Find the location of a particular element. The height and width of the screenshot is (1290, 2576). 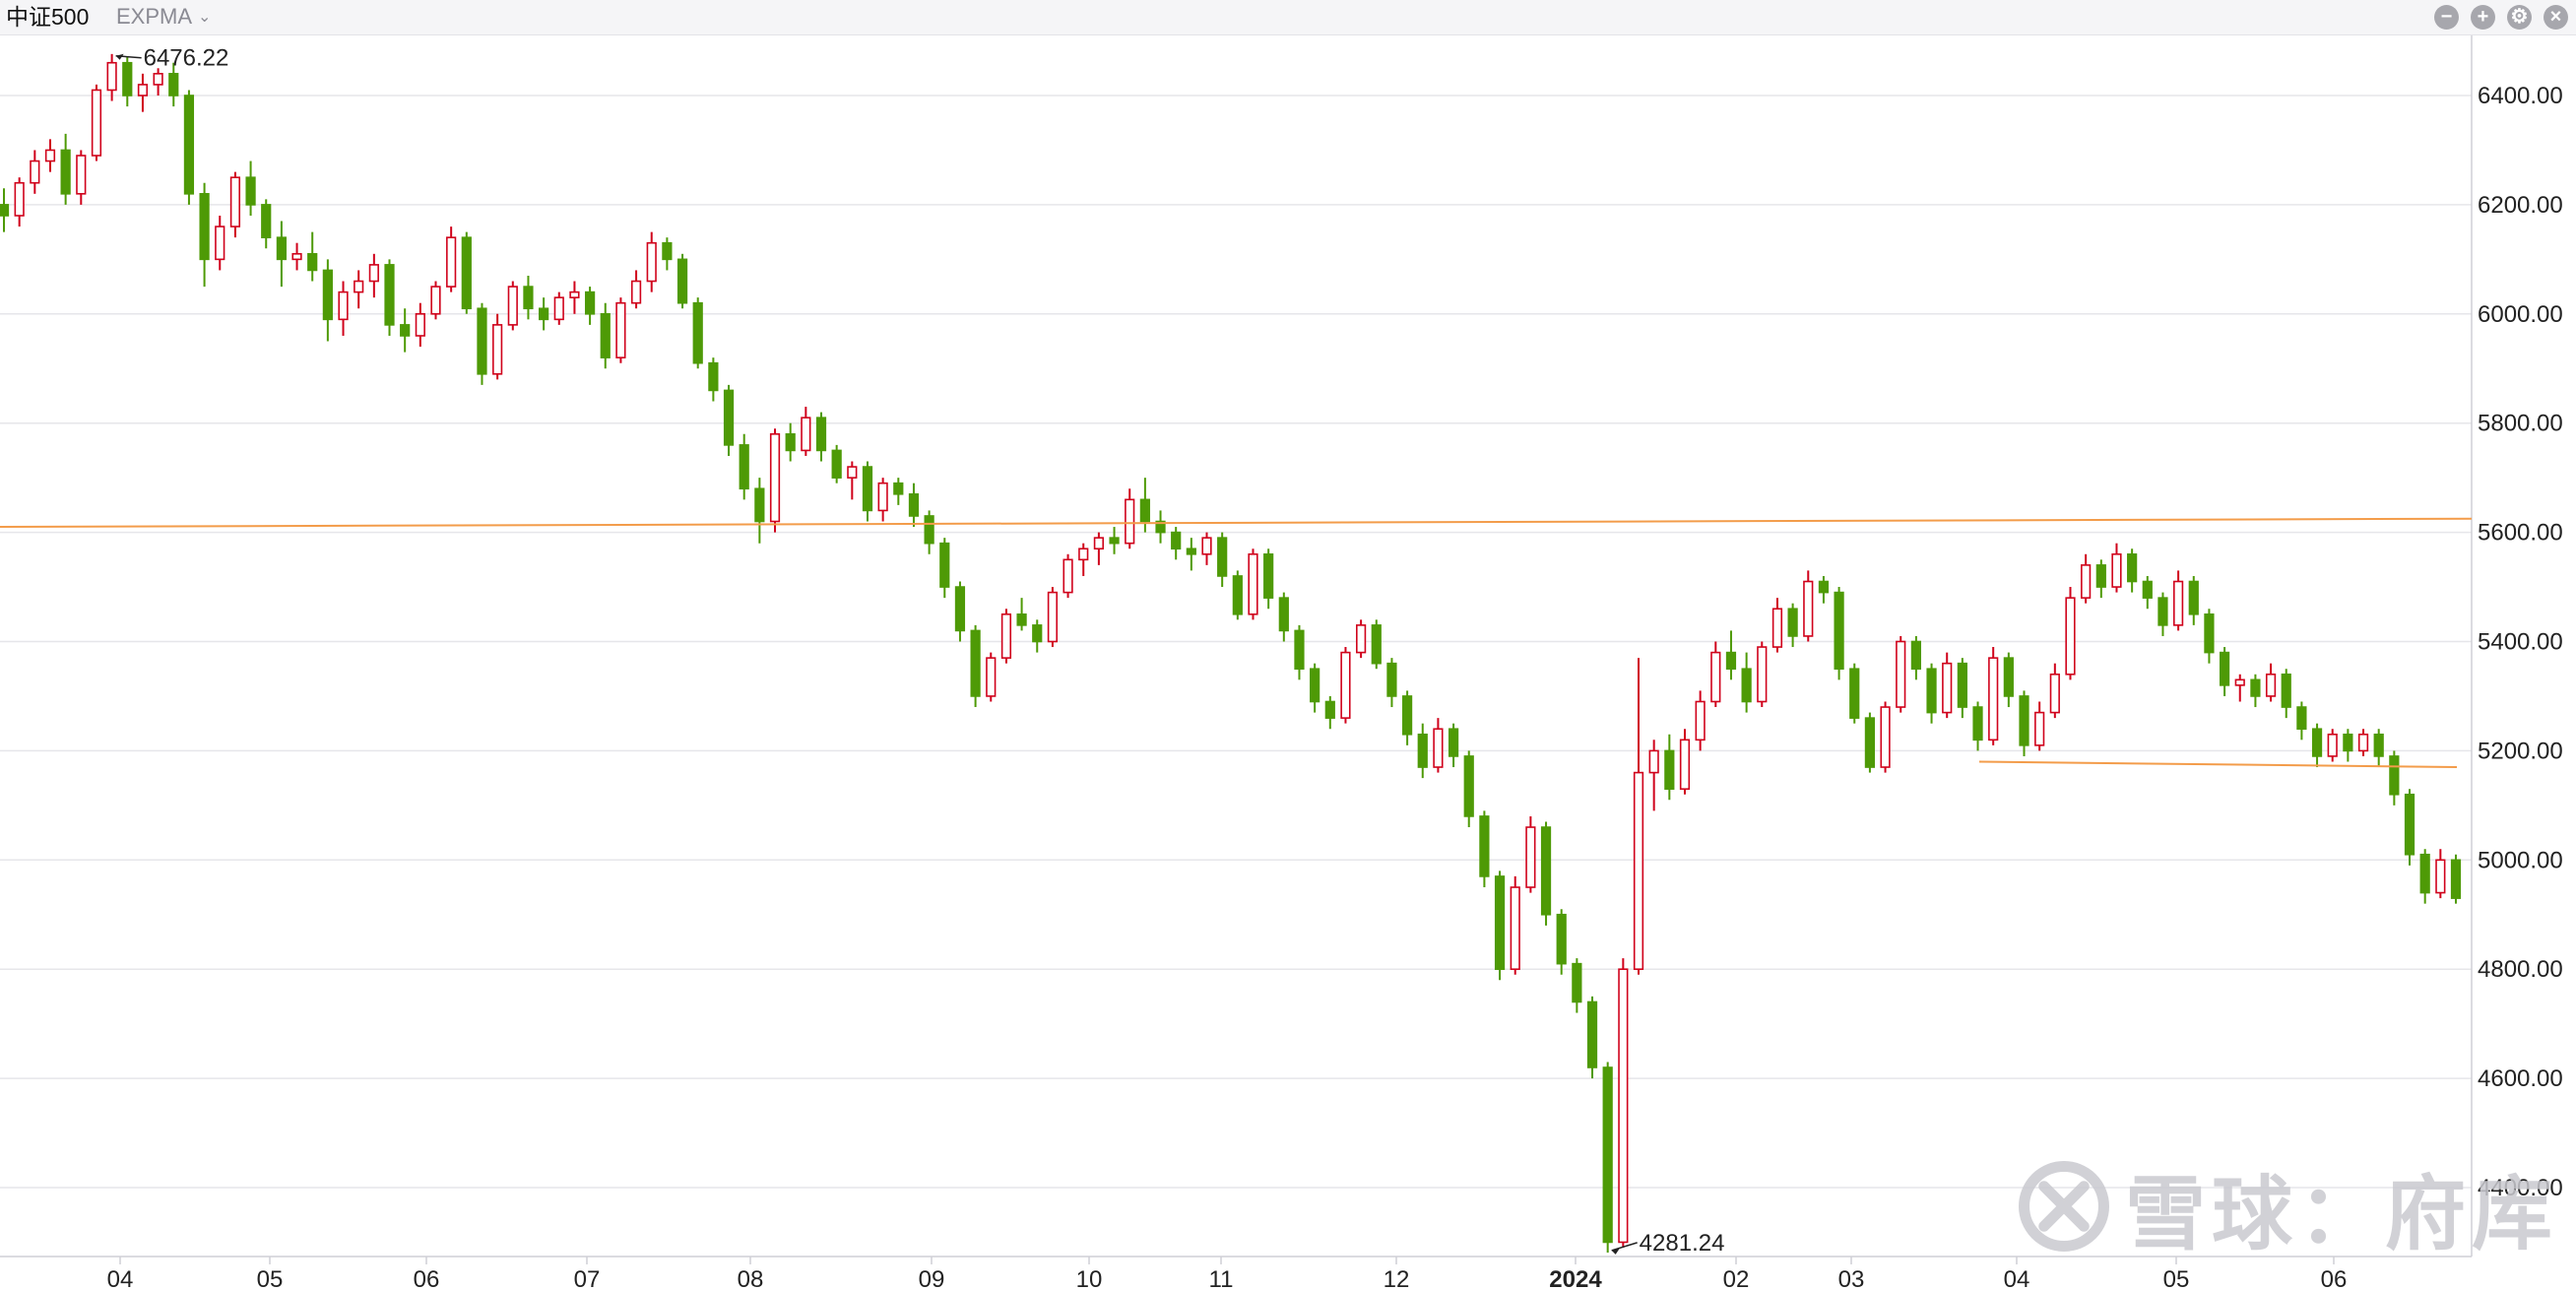

zoom-out-button: − is located at coordinates (2446, 17).